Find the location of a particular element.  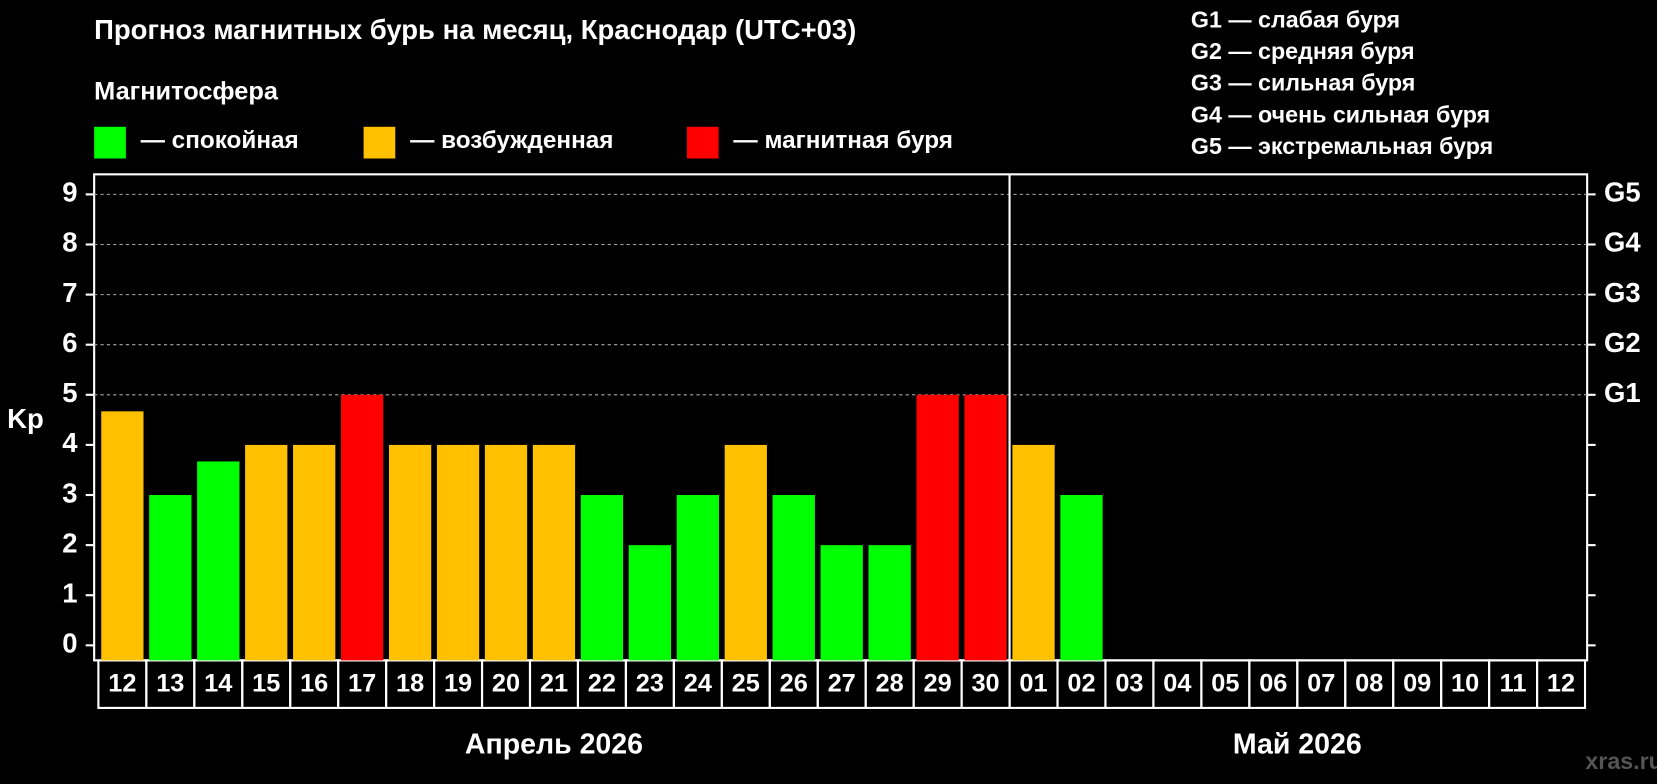

x-tick-label: 16 is located at coordinates (314, 683).